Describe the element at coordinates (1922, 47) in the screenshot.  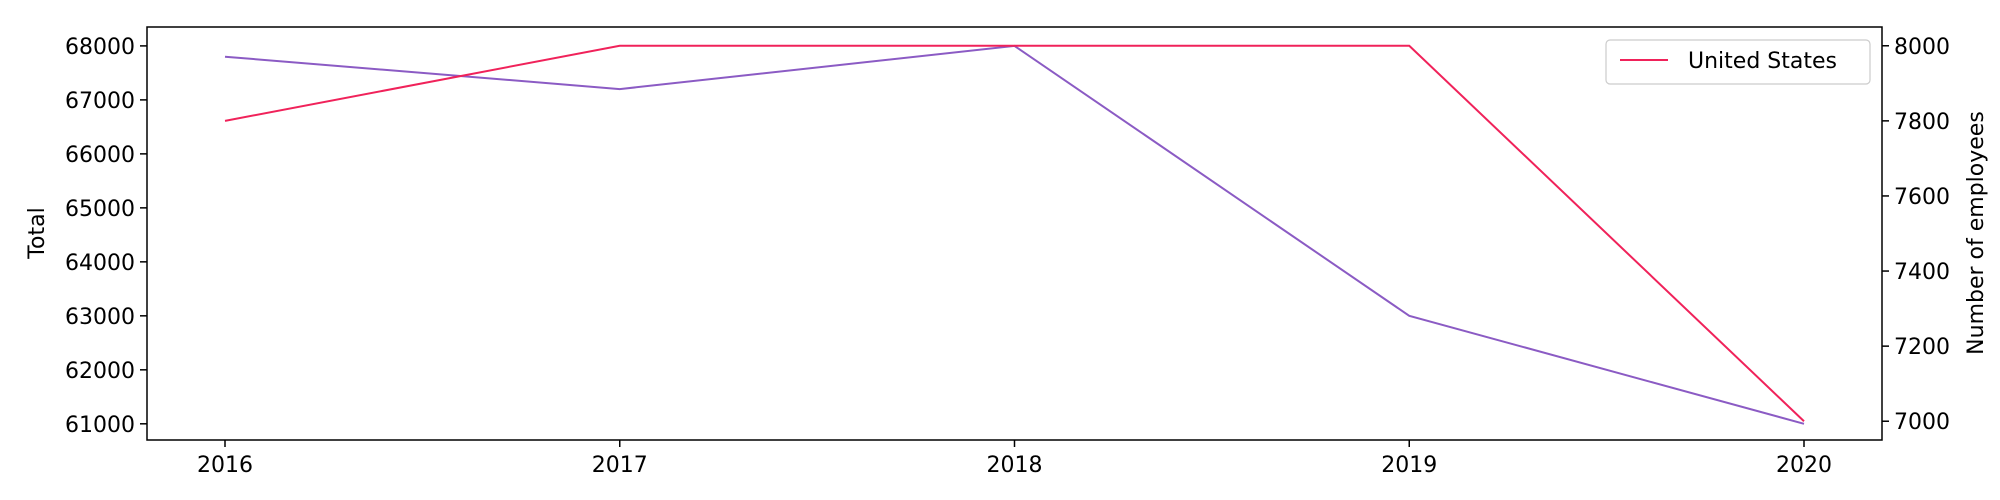
I see `right-tick-label: 8000` at that location.